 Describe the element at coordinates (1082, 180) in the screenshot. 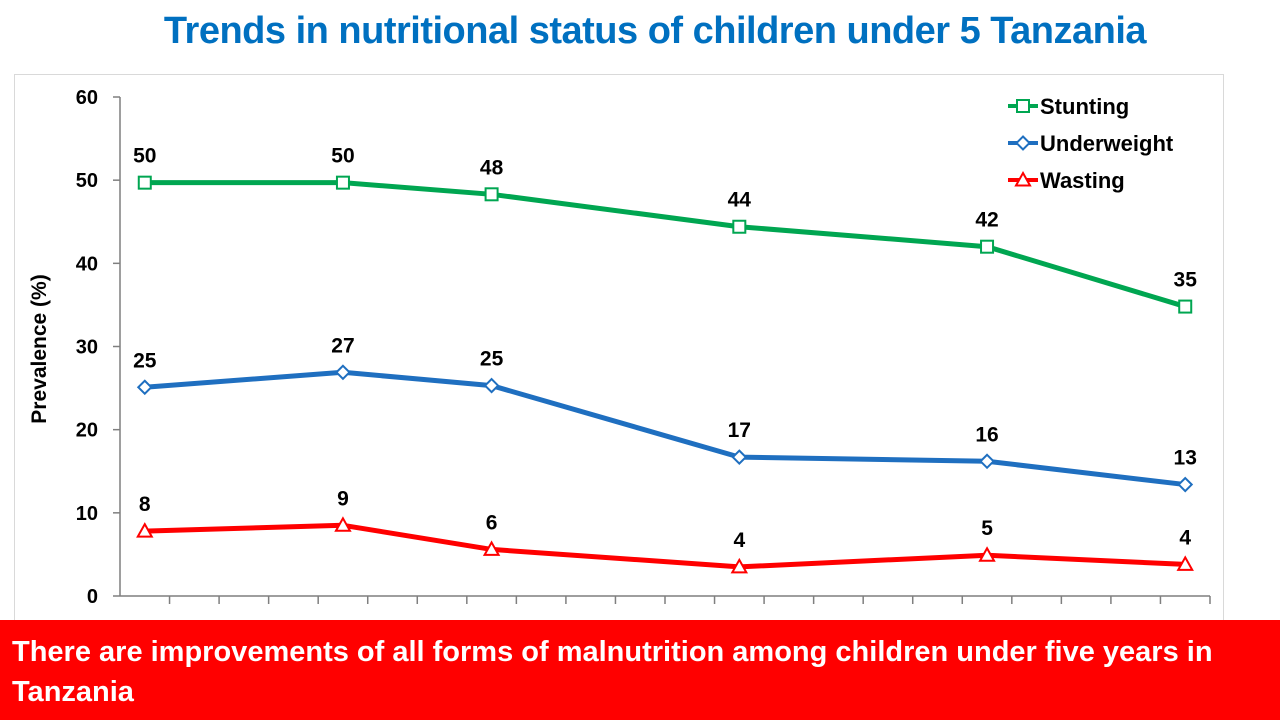

I see `legend-wasting-label: Wasting` at that location.